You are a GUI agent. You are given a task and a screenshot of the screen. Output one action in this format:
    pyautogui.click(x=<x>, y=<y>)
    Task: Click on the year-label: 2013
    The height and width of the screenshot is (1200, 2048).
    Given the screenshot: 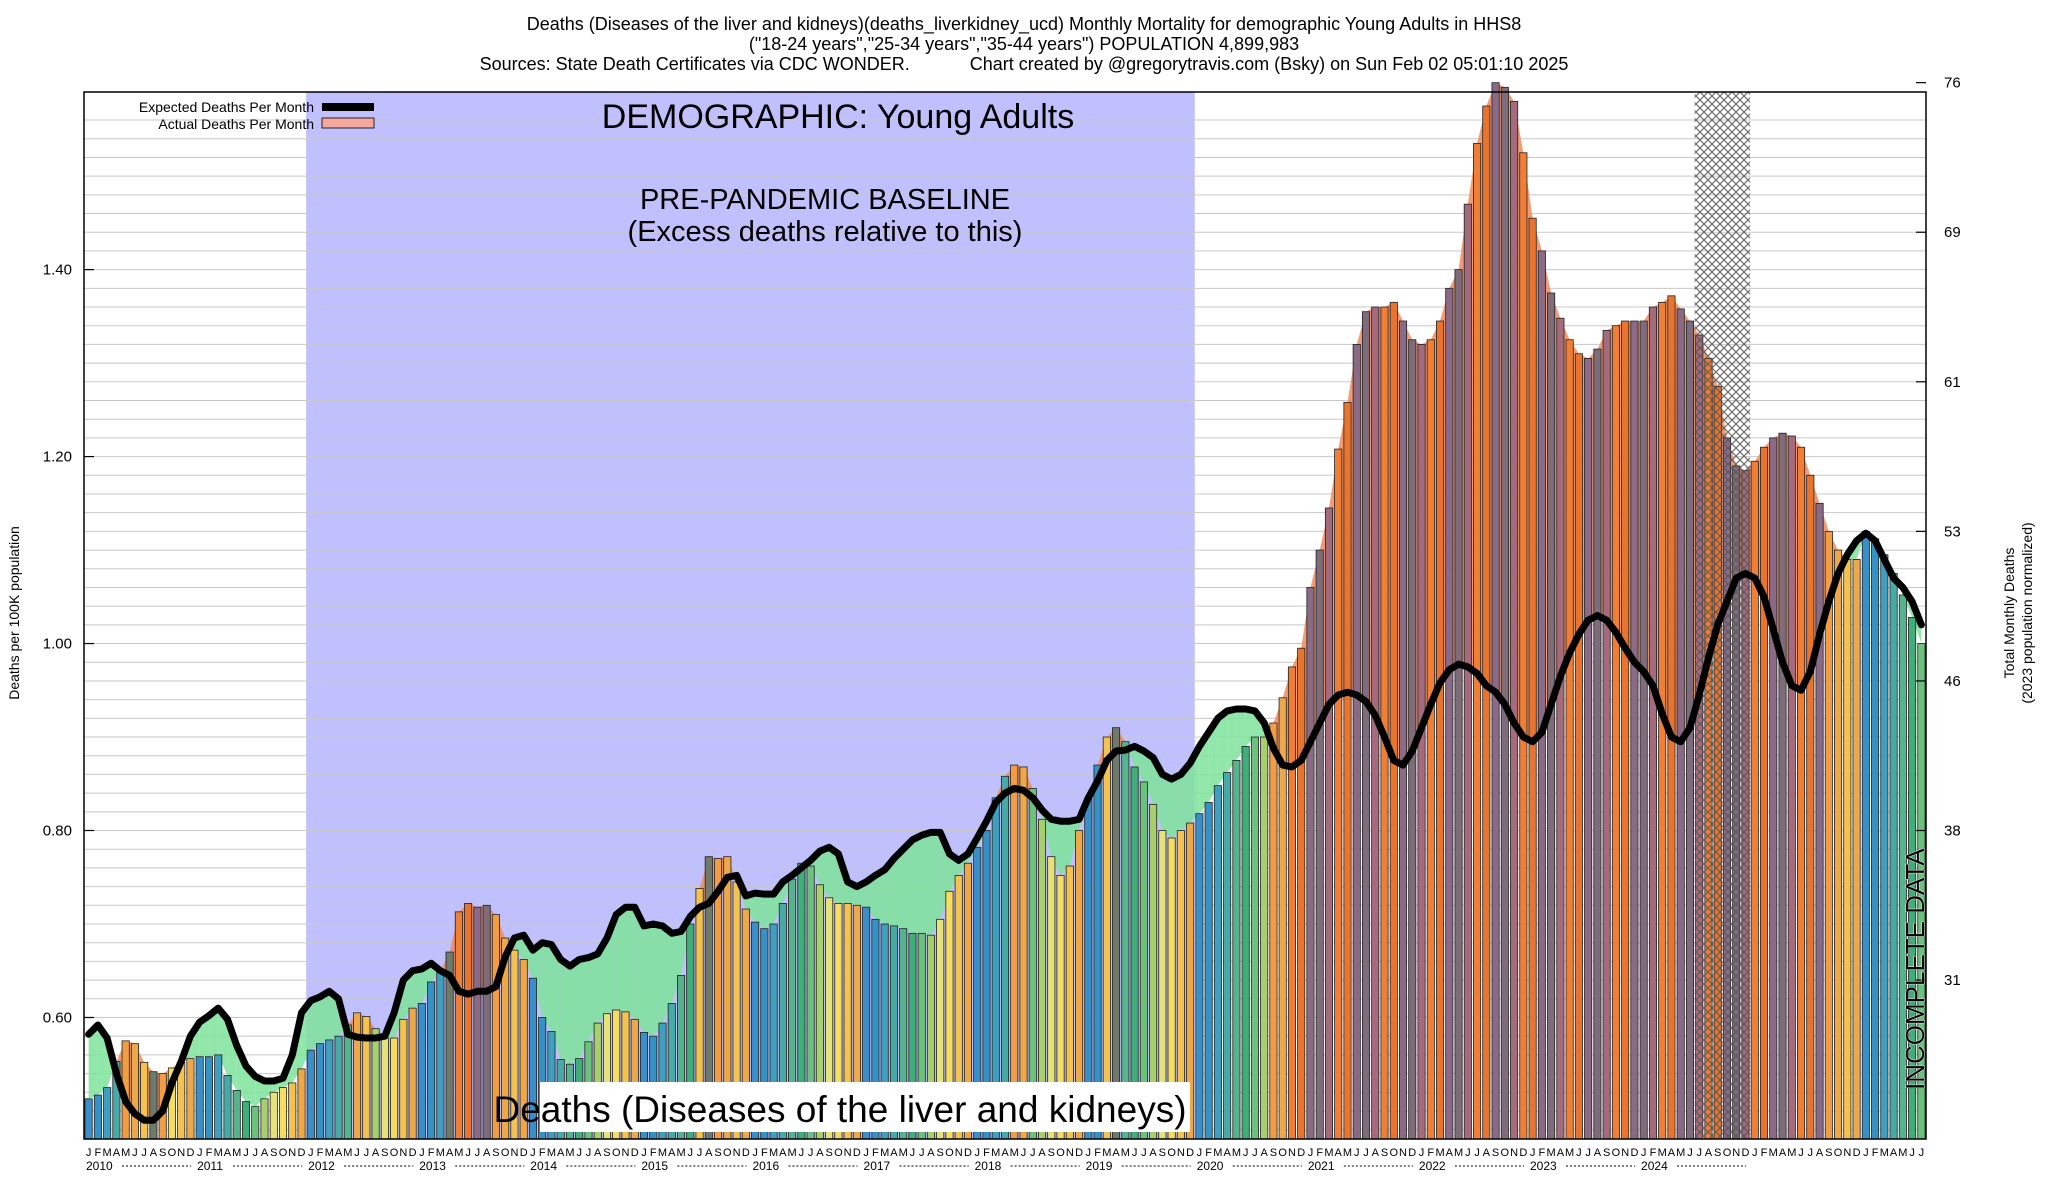 What is the action you would take?
    pyautogui.click(x=432, y=1166)
    